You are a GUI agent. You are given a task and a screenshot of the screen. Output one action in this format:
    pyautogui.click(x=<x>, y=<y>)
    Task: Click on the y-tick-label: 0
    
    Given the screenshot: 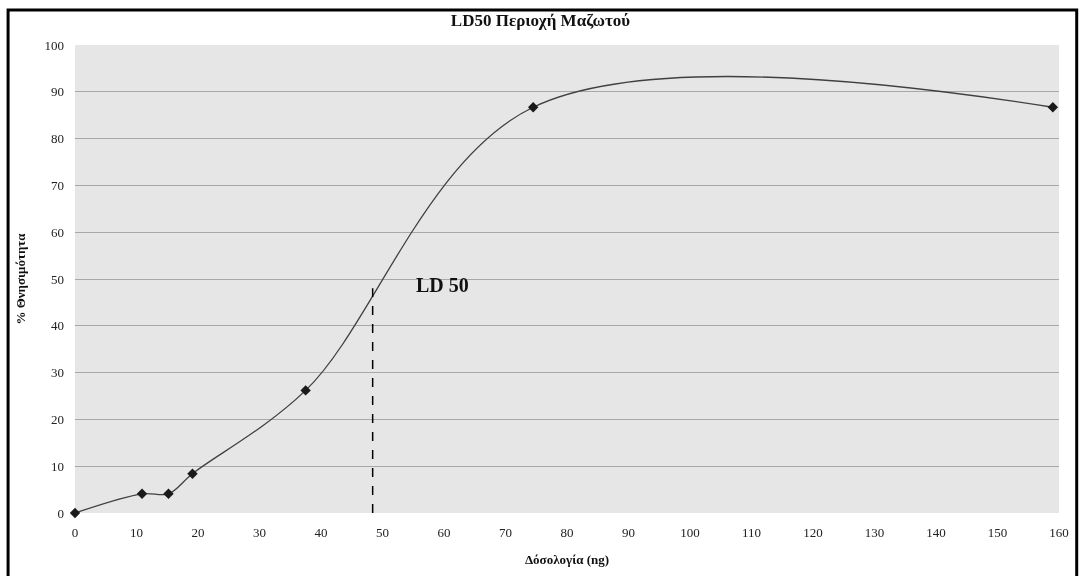 What is the action you would take?
    pyautogui.click(x=60, y=513)
    